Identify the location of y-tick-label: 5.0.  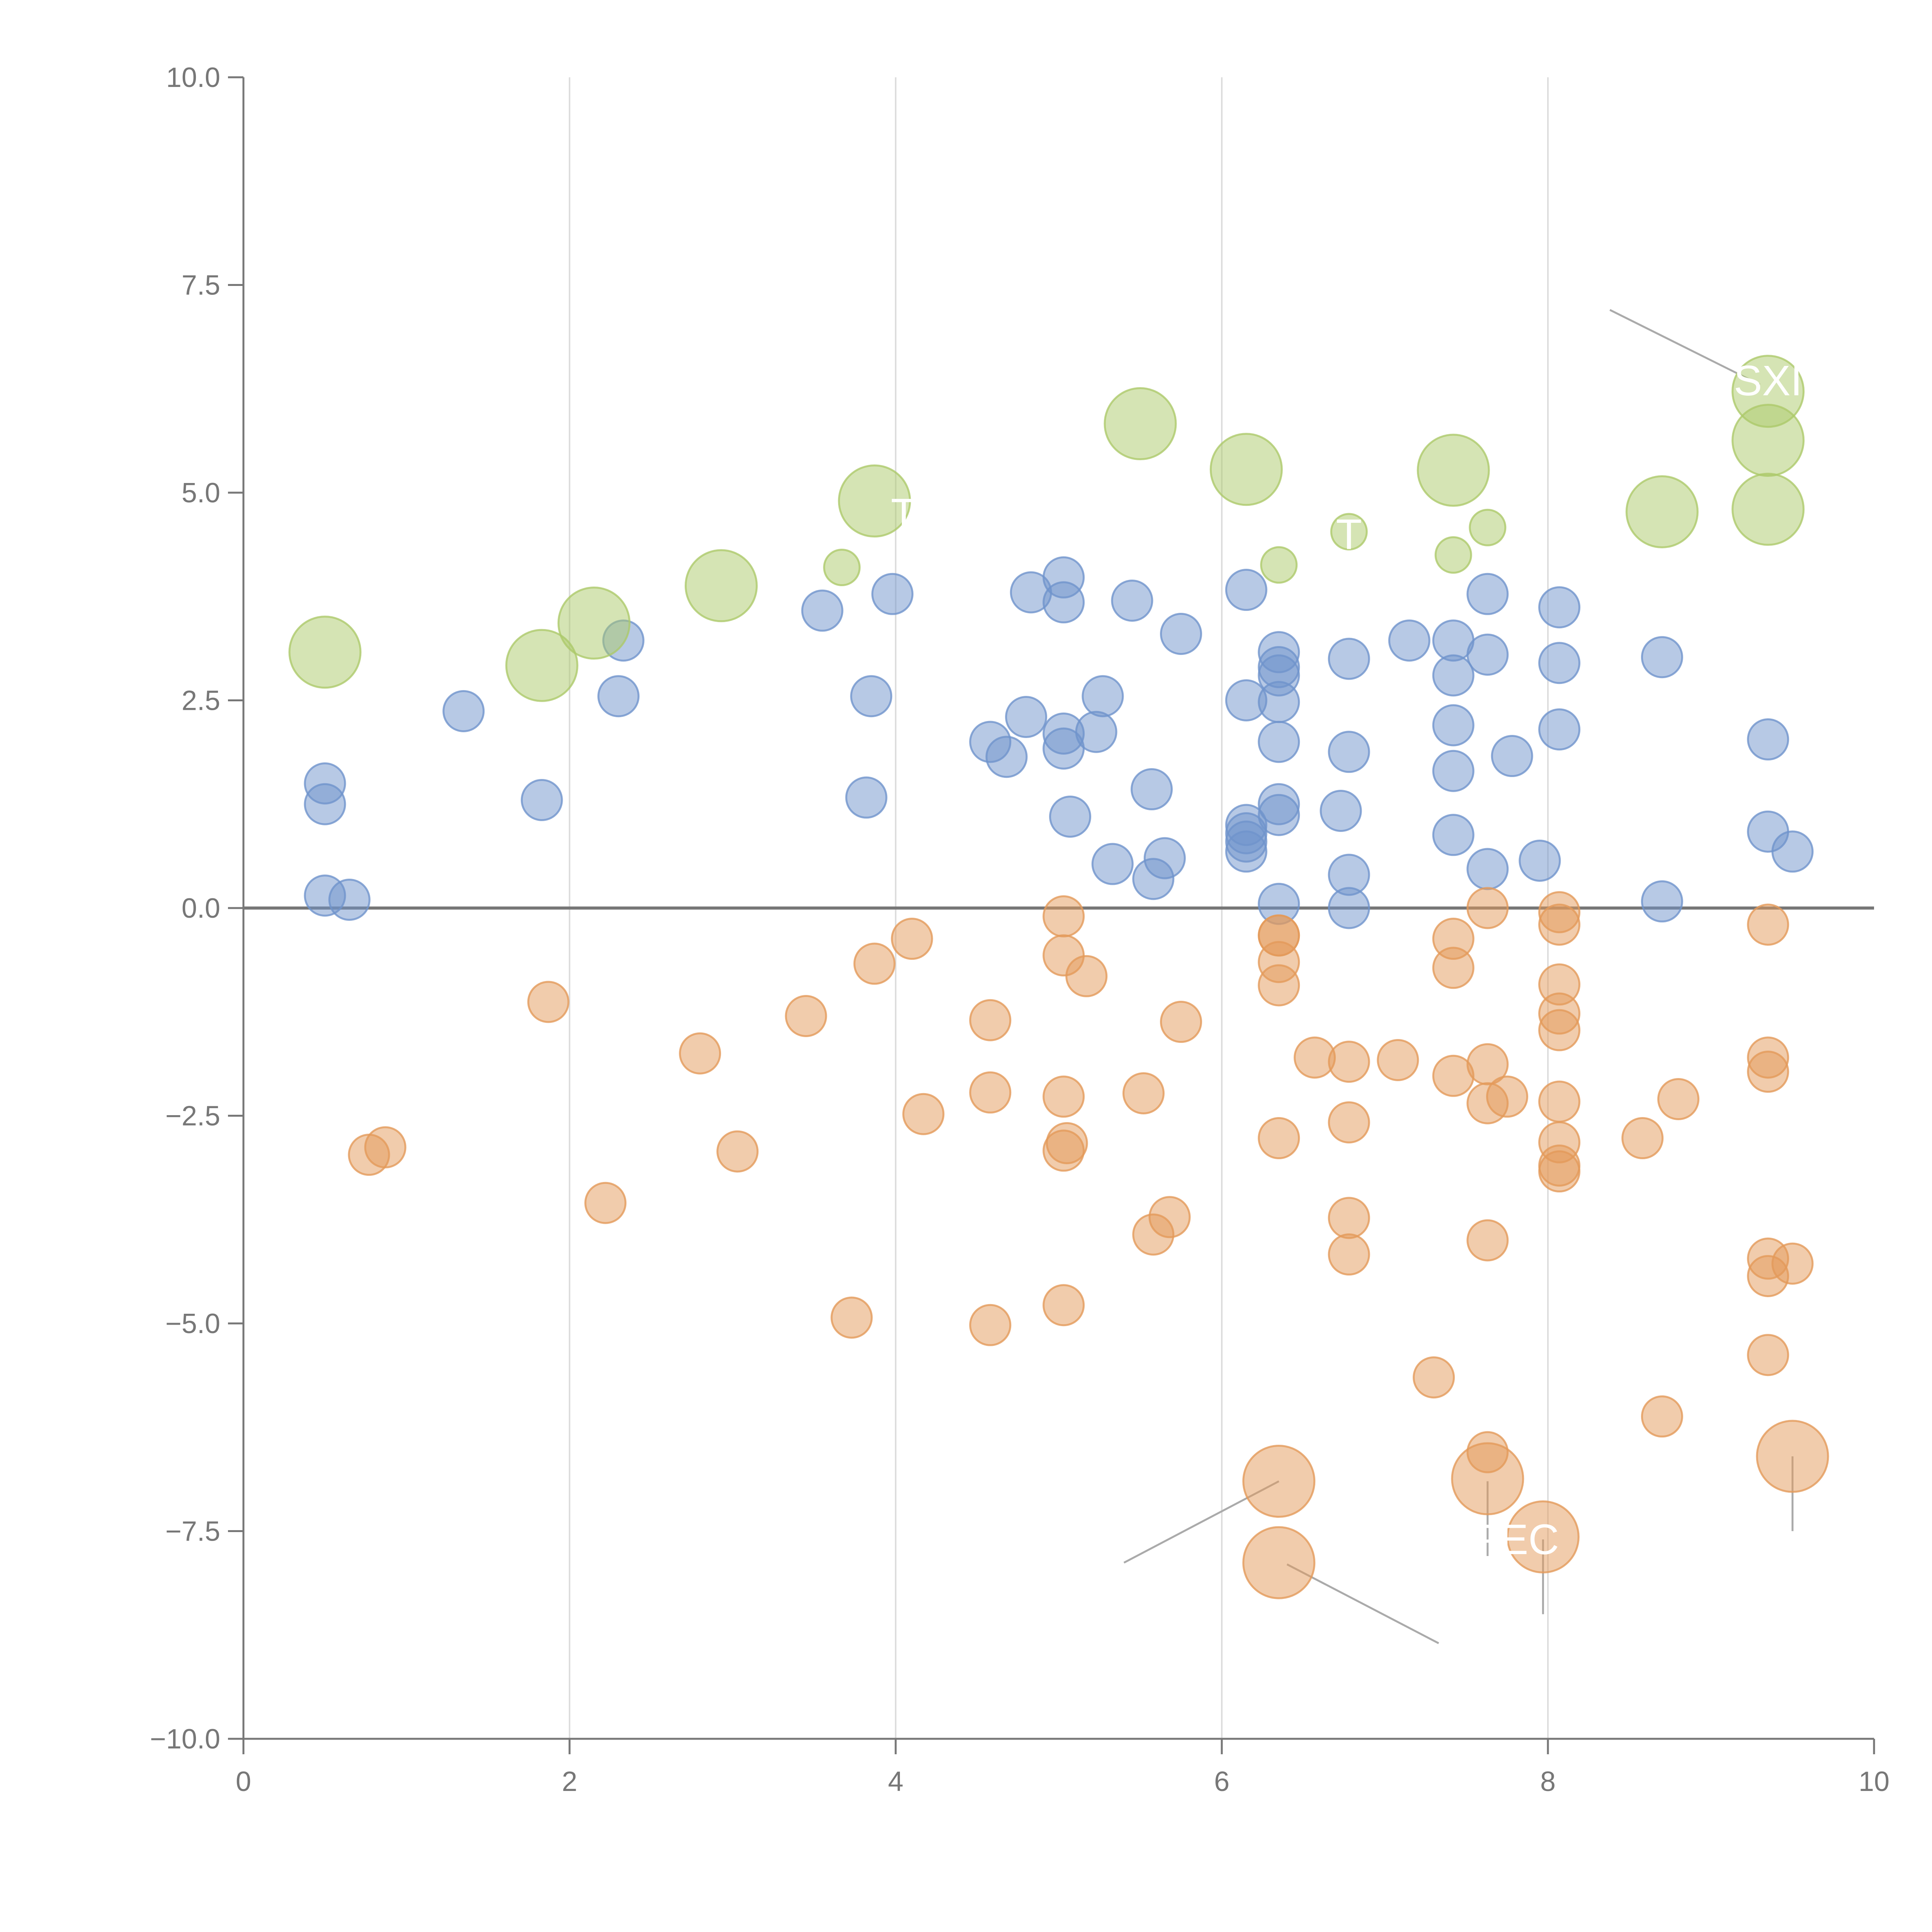
(201, 493).